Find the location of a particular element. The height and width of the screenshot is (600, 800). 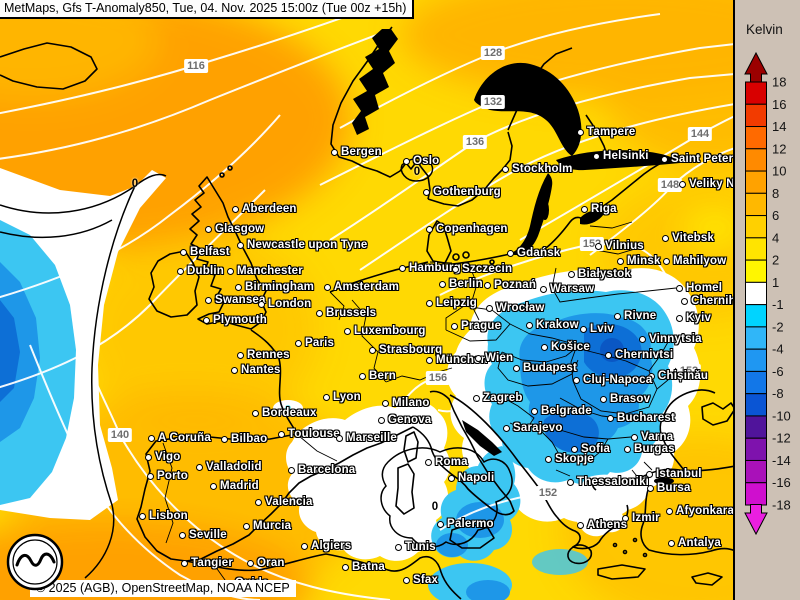

legend-arrow-down is located at coordinates (756, 520).